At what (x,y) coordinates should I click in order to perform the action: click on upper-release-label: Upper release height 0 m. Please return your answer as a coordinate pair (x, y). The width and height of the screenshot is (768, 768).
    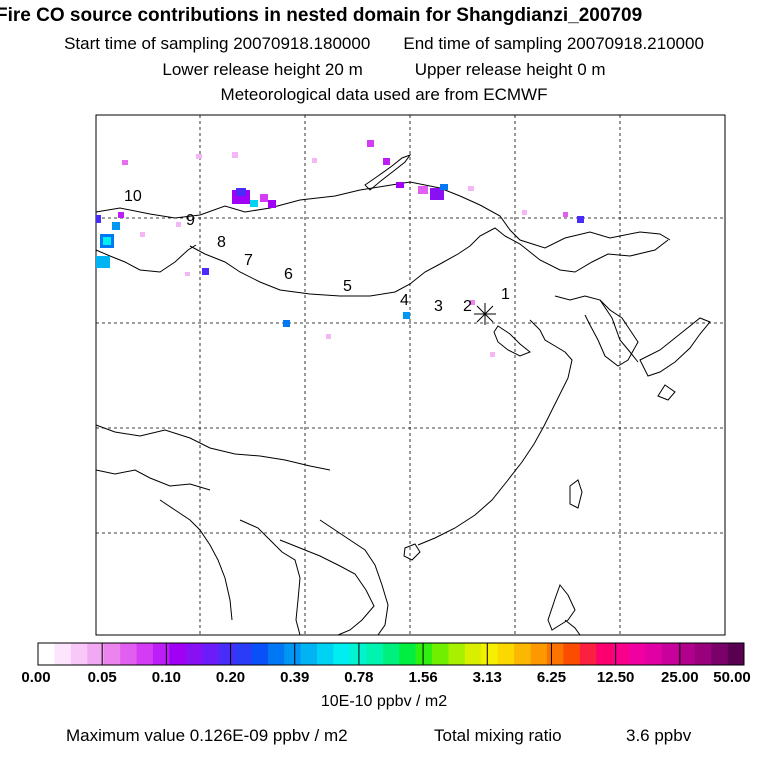
    Looking at the image, I should click on (510, 69).